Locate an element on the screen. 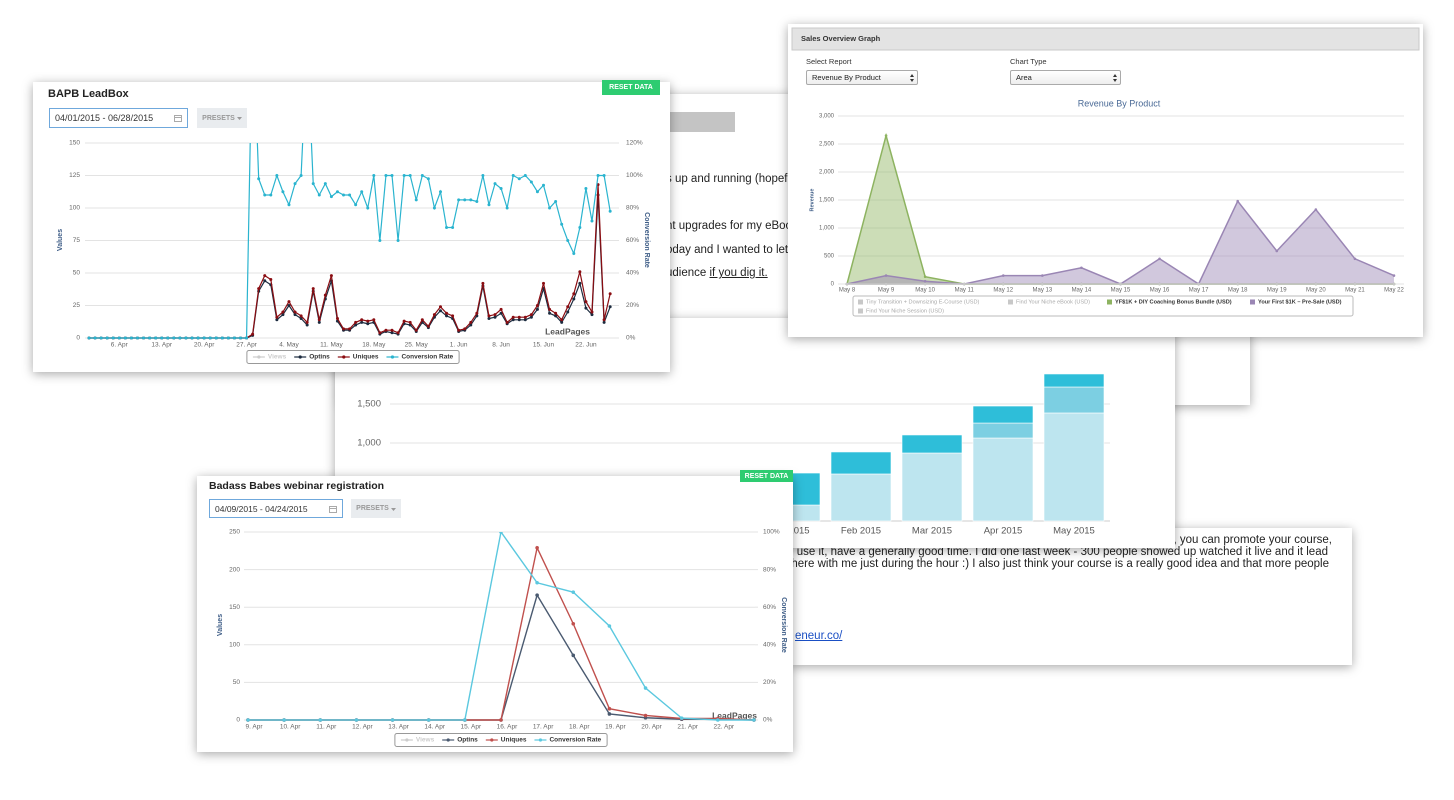 This screenshot has width=1454, height=800. email-line: oon, you can promote your course, is located at coordinates (1243, 540).